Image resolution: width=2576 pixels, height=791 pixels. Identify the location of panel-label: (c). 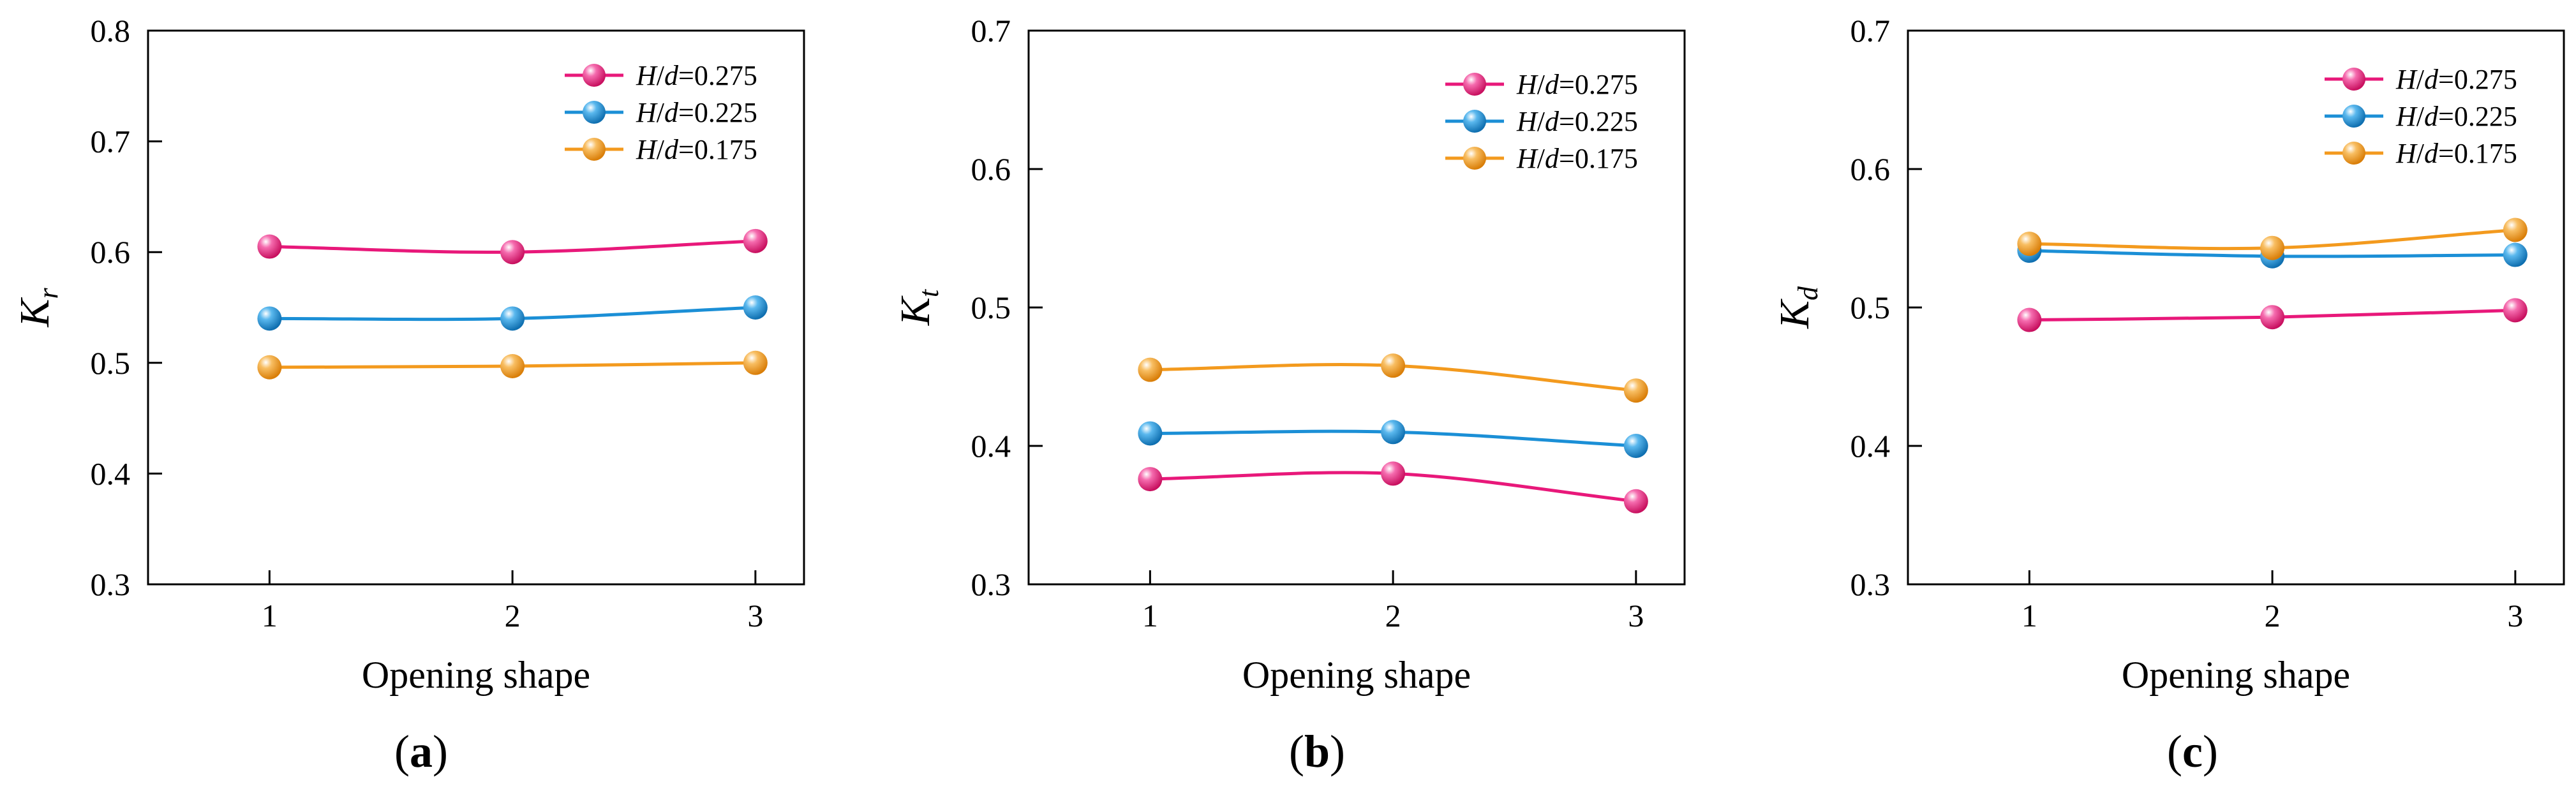
(2192, 751).